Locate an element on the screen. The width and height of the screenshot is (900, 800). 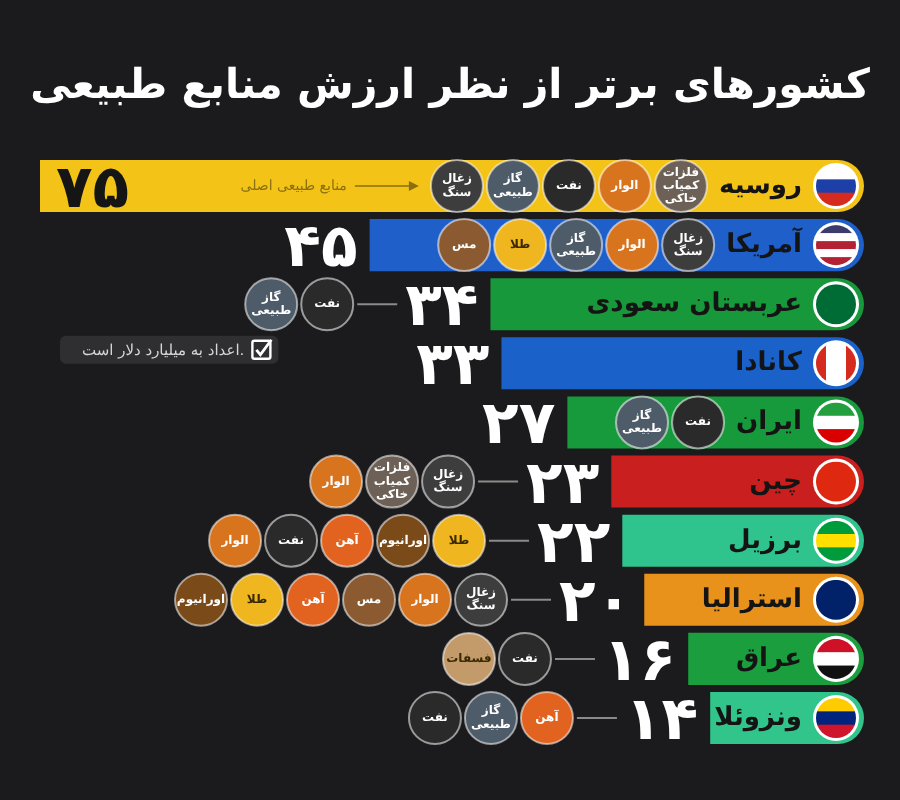
y-tick-label: عراق is located at coordinates (768, 658).